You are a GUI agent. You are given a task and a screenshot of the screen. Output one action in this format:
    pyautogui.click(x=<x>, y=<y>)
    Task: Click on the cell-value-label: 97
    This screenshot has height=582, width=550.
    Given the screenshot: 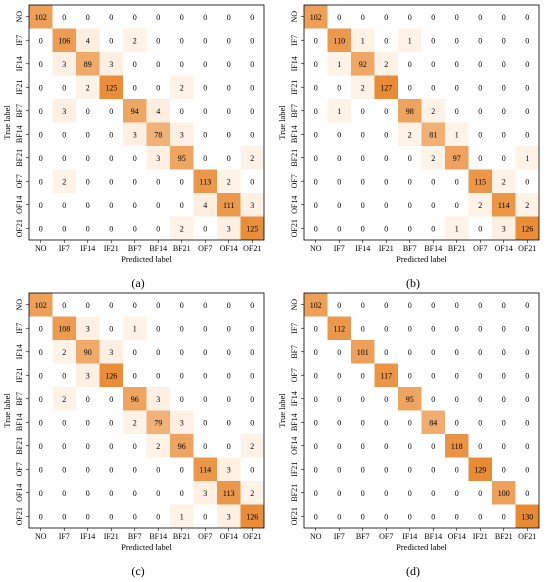 What is the action you would take?
    pyautogui.click(x=457, y=158)
    